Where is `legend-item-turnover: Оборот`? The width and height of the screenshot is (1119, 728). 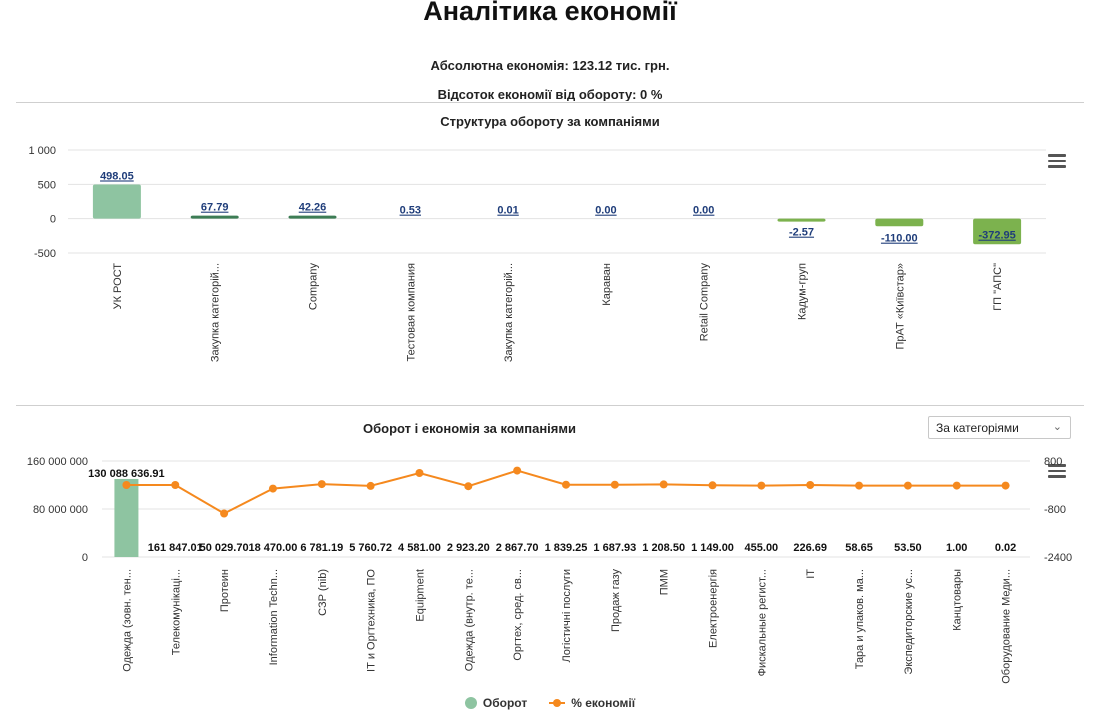
legend-item-turnover: Оборот is located at coordinates (496, 703).